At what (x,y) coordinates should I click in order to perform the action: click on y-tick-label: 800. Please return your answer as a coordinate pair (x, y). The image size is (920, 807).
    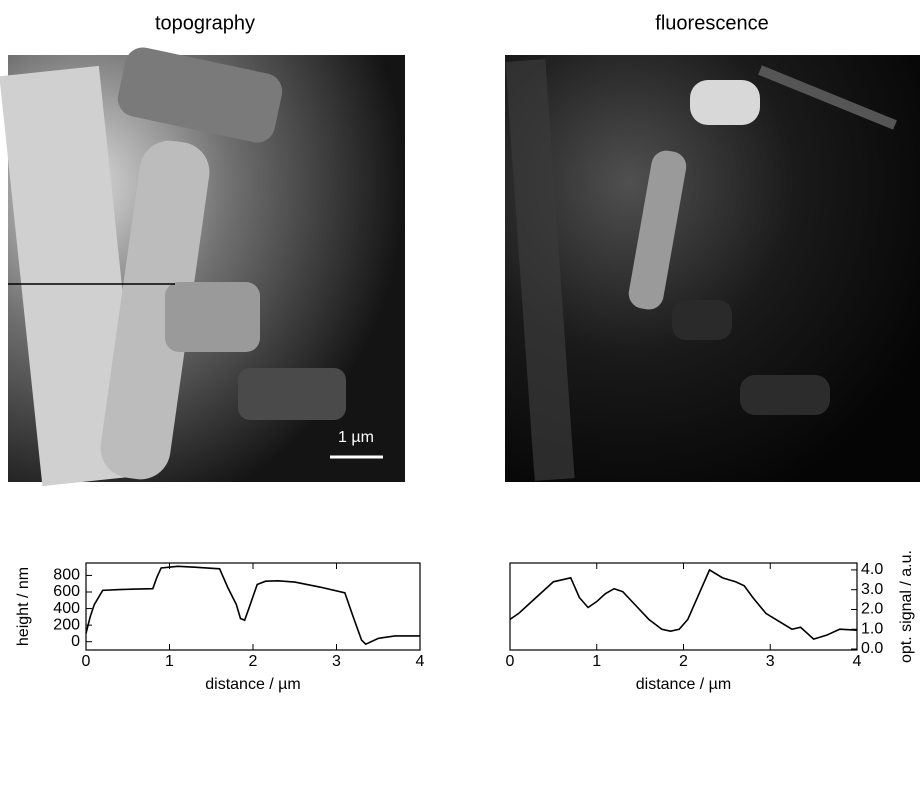
    Looking at the image, I should click on (66, 575).